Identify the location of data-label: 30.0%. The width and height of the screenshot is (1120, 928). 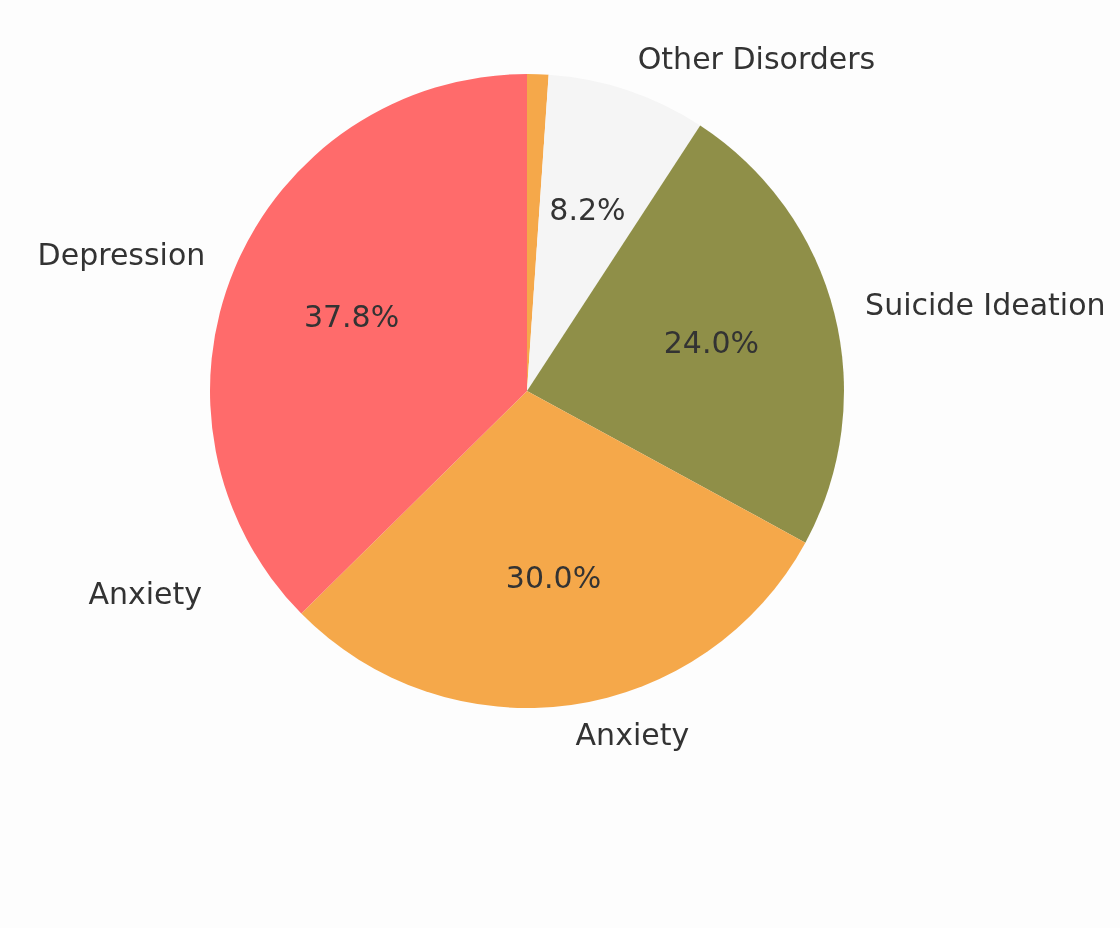
(553, 578).